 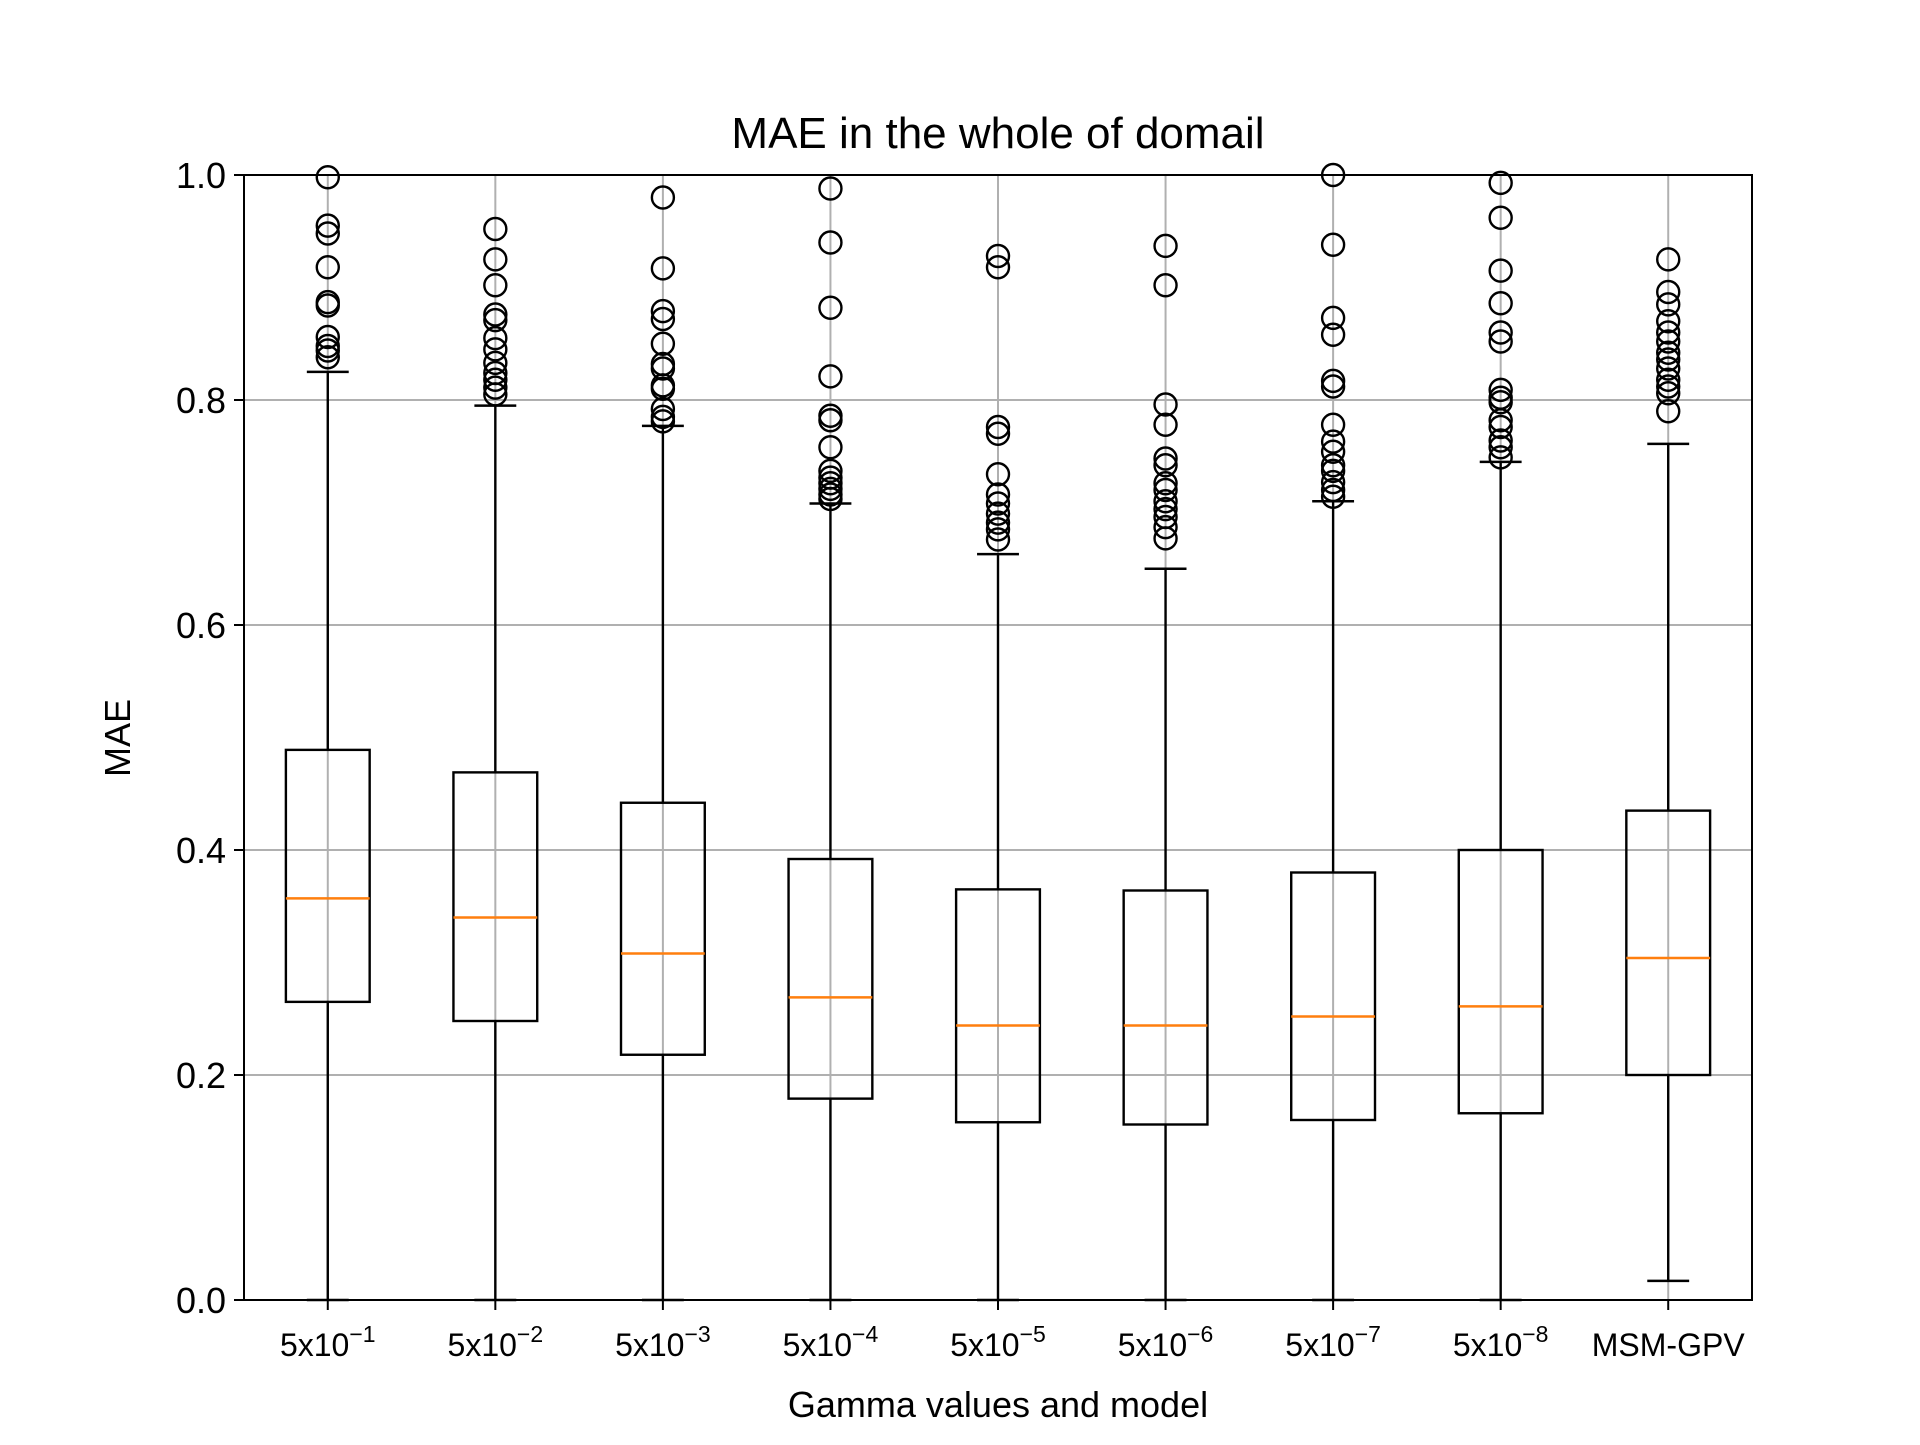 What do you see at coordinates (201, 1300) in the screenshot?
I see `y-tick-label: 0.0` at bounding box center [201, 1300].